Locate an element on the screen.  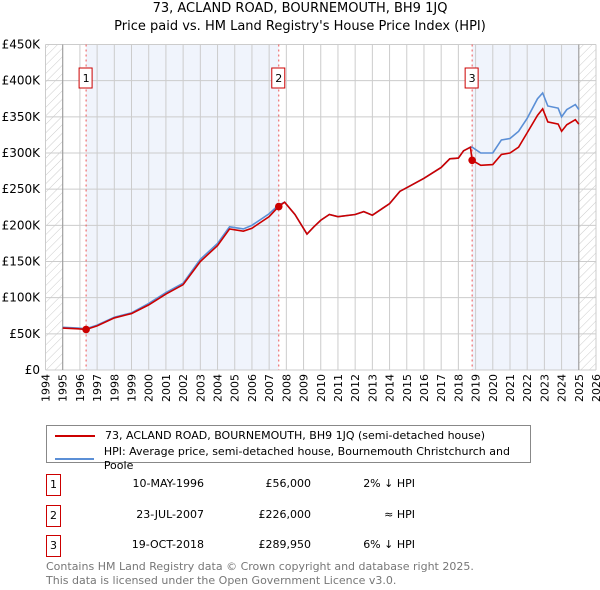
shaded-period is located at coordinates (525, 207).